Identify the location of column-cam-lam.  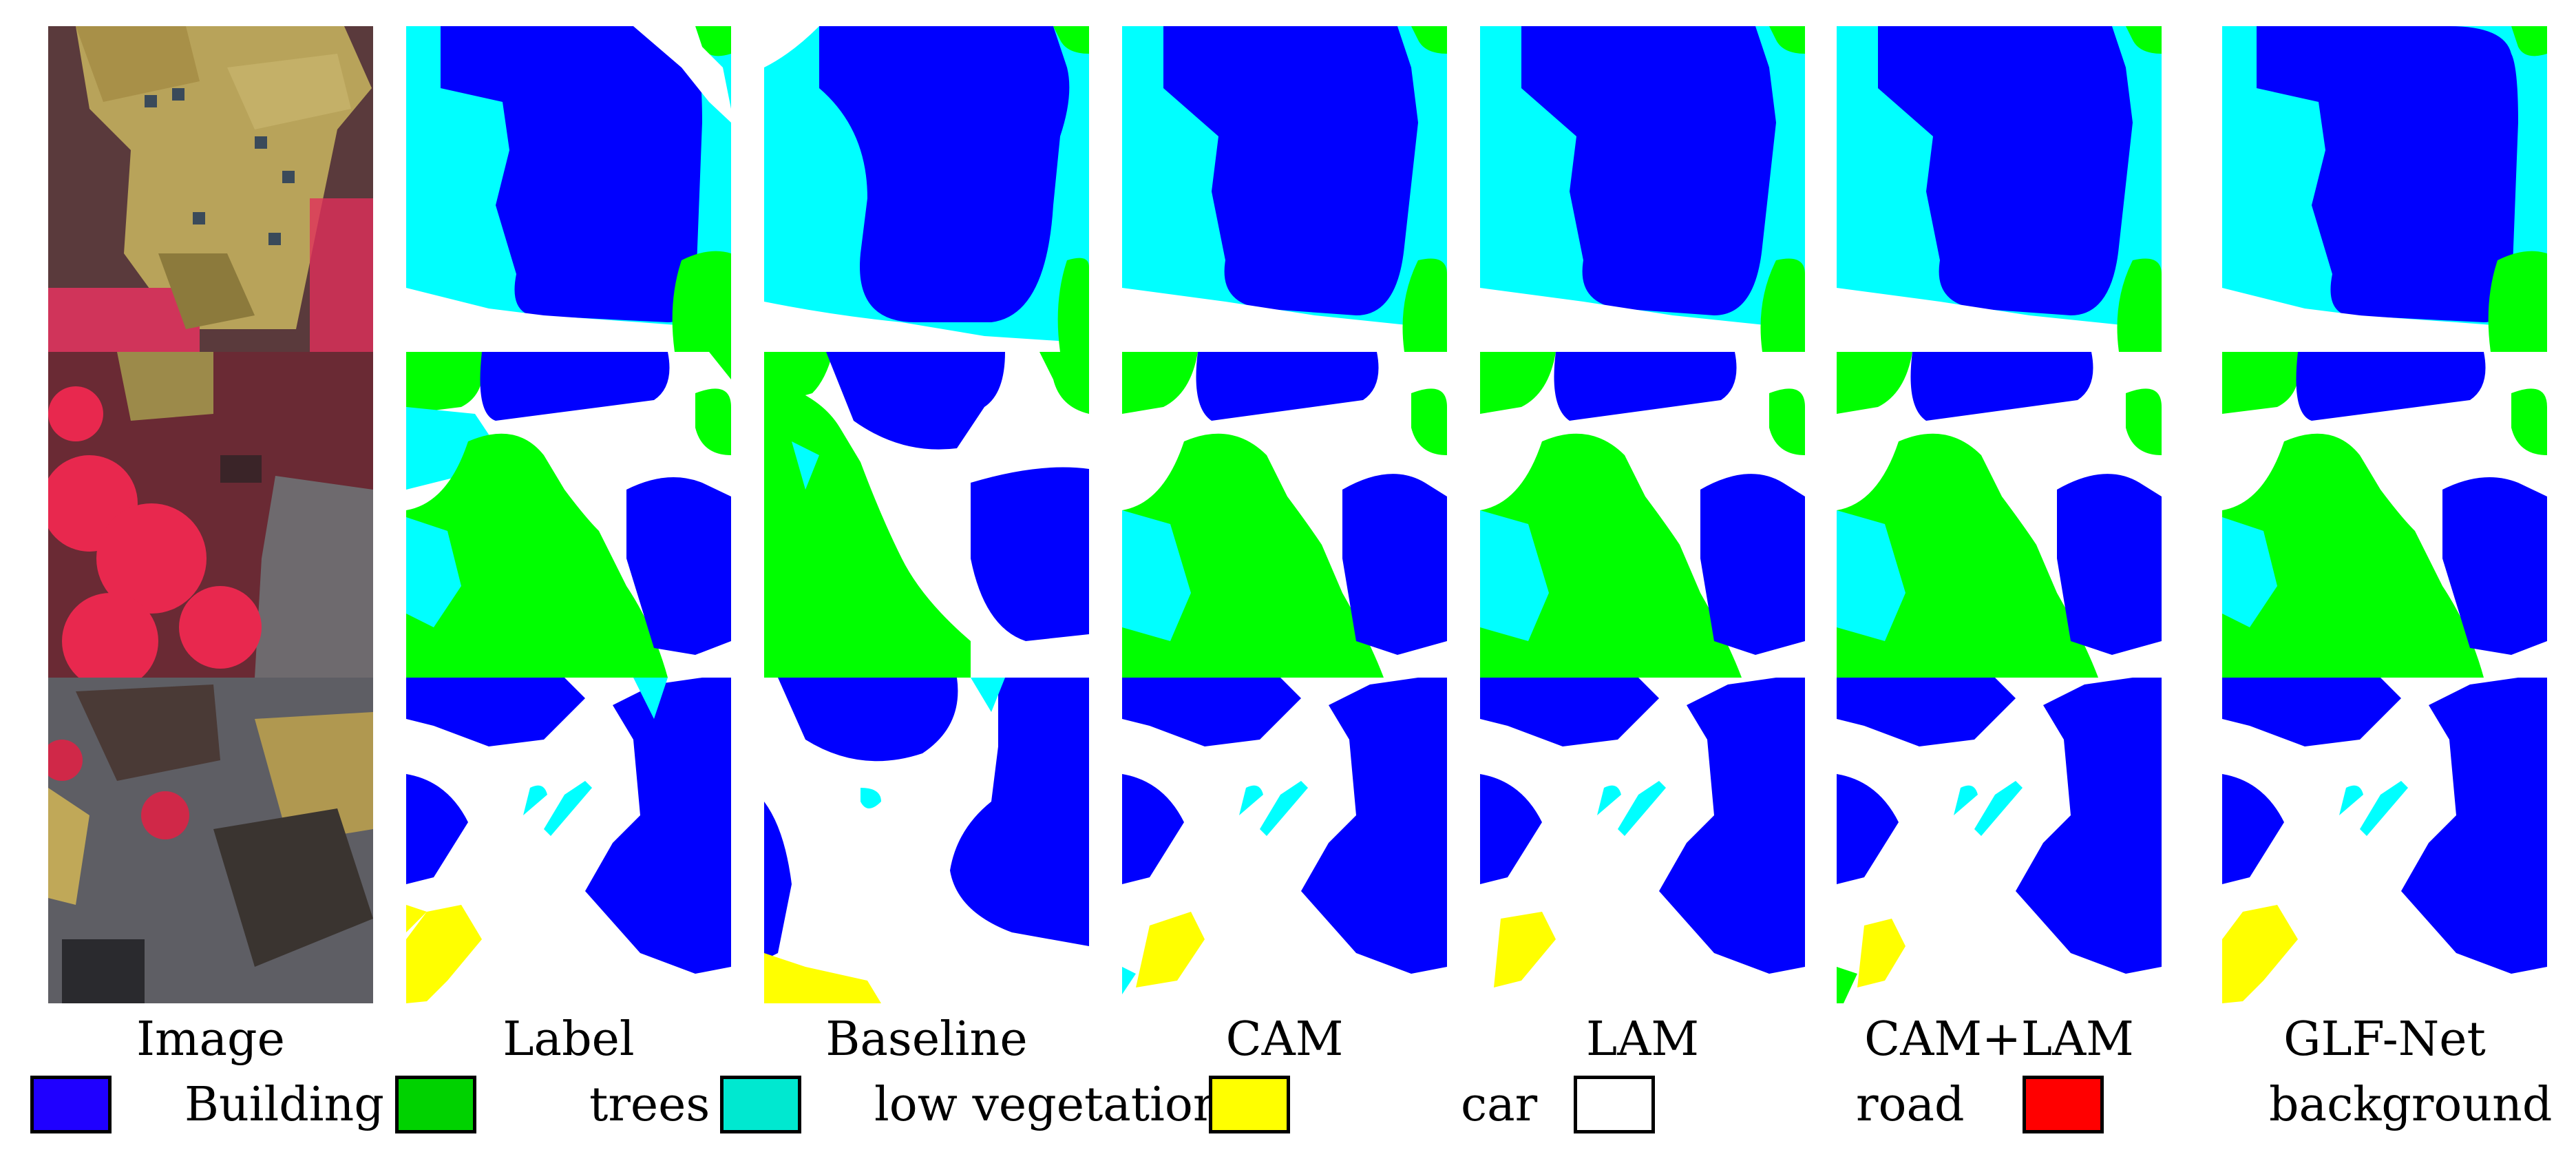
(2000, 515).